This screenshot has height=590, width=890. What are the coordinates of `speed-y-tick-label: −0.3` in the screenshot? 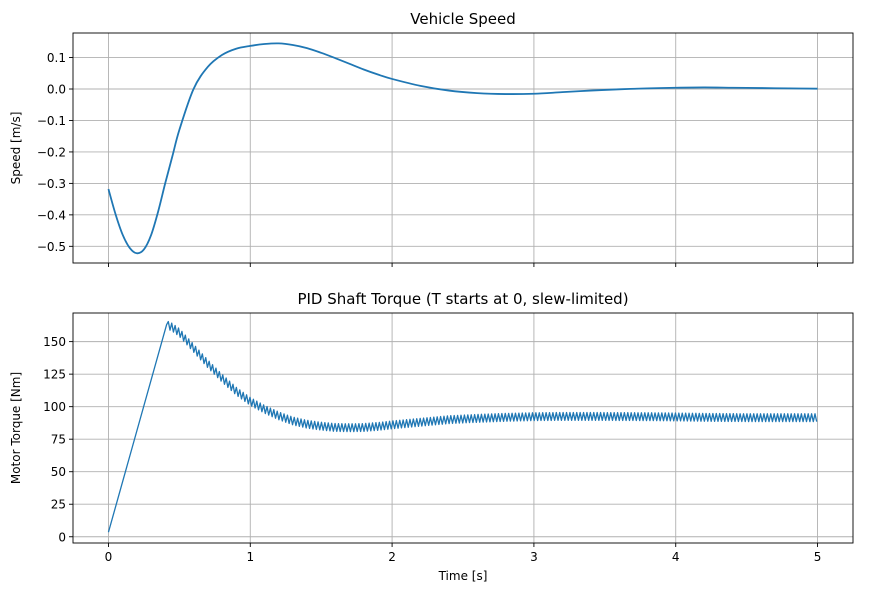 It's located at (51, 184).